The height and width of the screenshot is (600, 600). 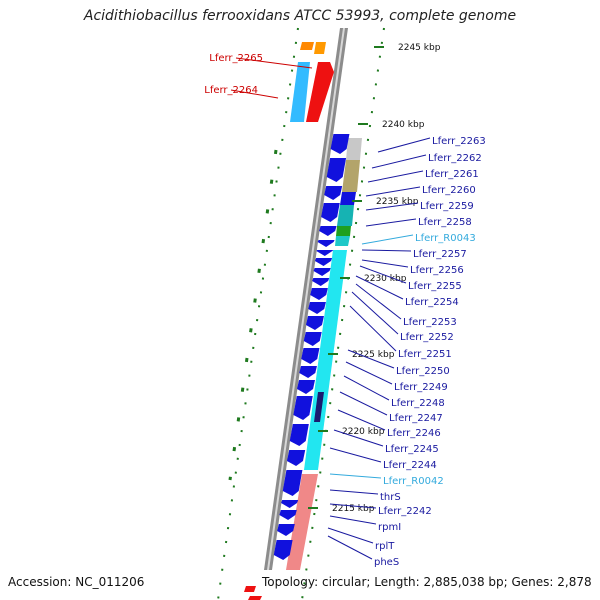 I want to click on gene-feature-small-orange, so click(x=307, y=46).